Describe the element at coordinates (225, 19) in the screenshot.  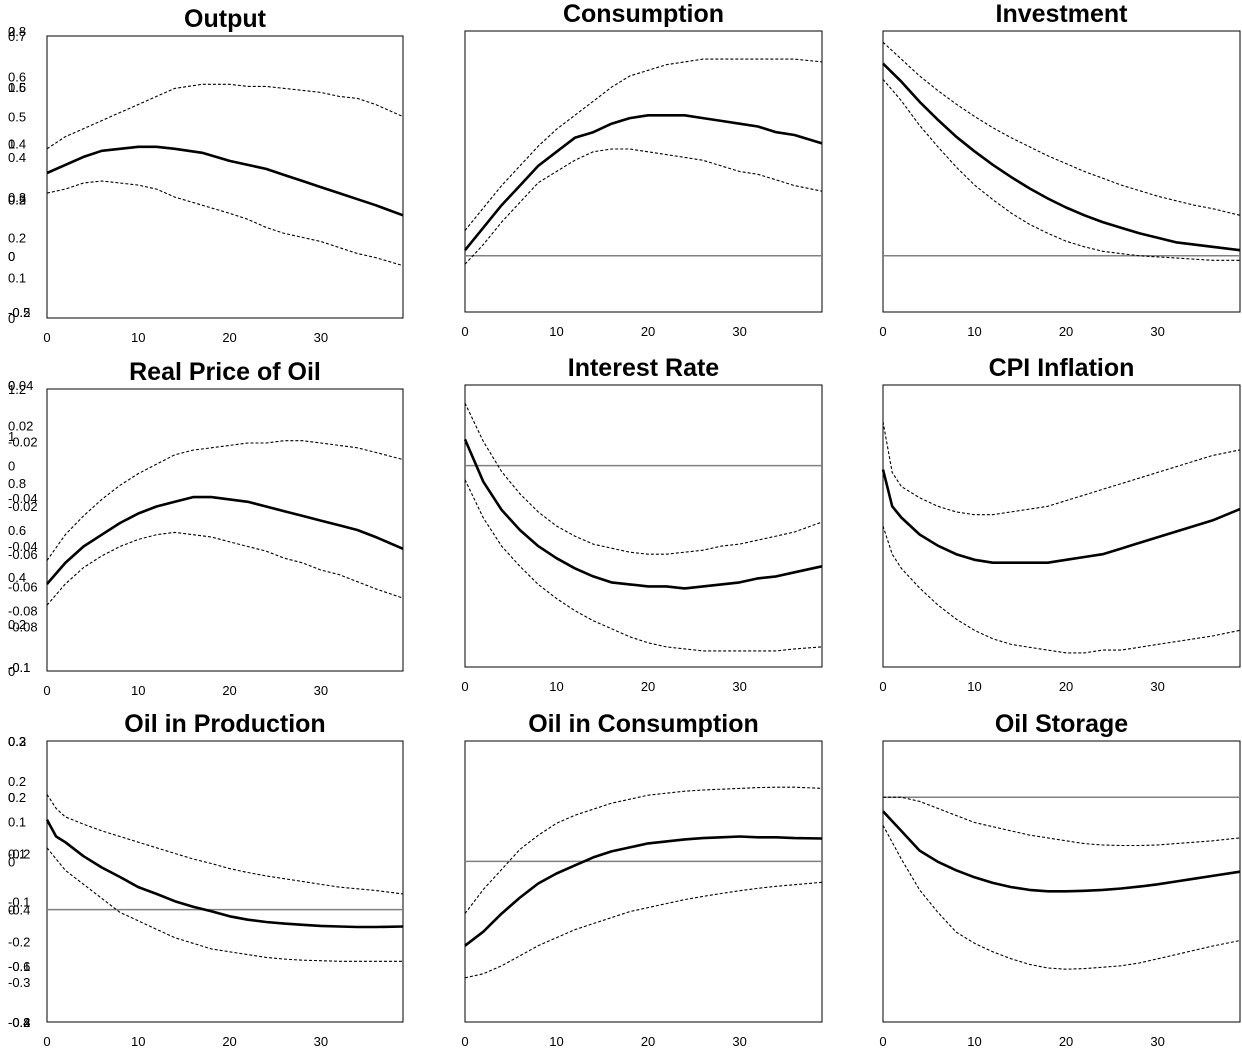
I see `chart-title: Output` at that location.